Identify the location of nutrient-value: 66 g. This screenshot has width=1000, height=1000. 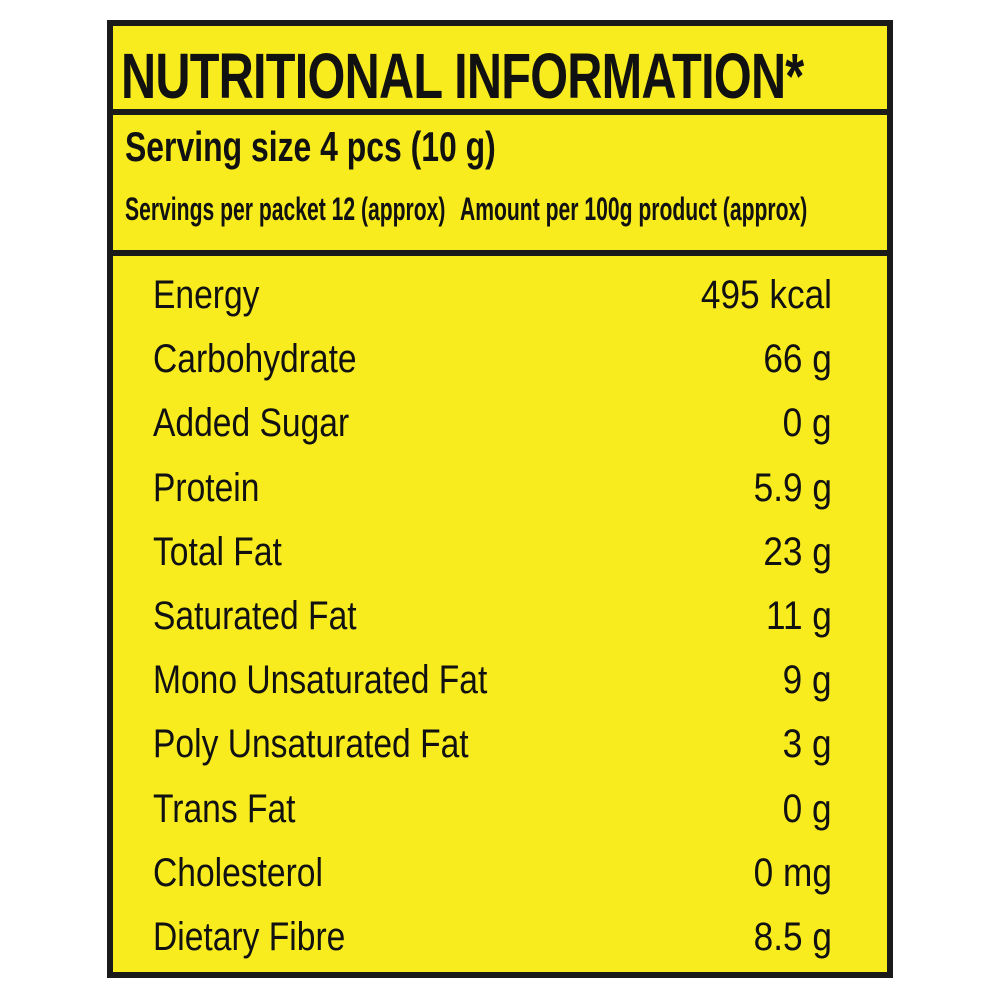
(797, 359).